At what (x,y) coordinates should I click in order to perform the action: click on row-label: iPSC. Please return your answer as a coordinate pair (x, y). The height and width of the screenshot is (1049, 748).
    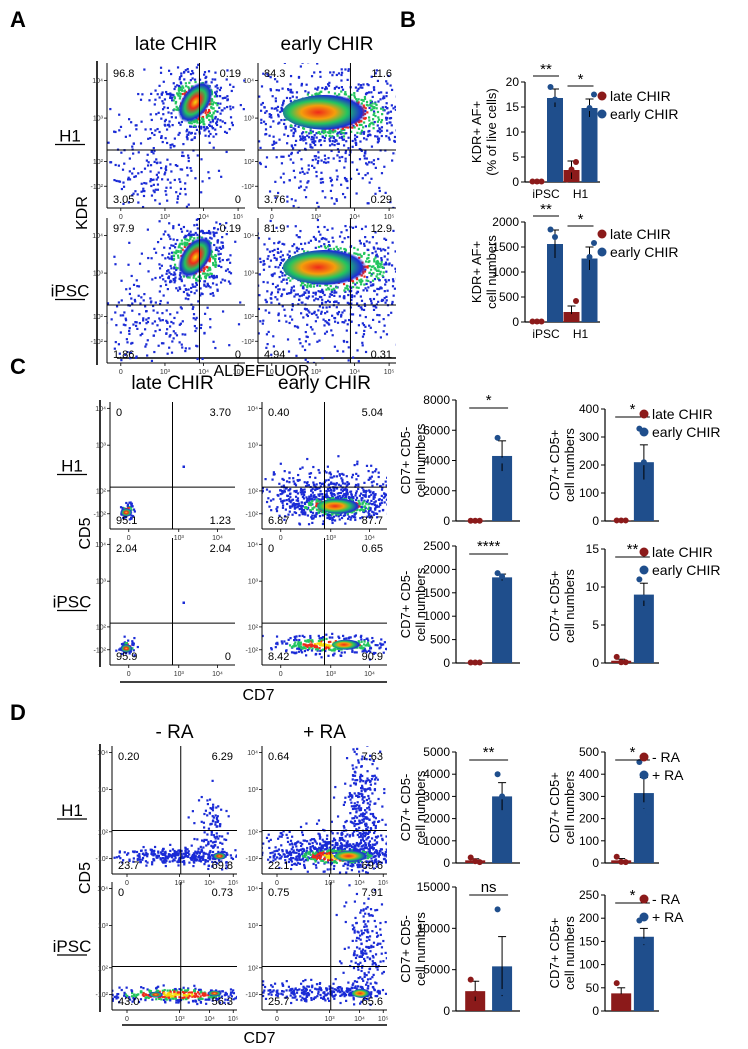
    Looking at the image, I should click on (70, 291).